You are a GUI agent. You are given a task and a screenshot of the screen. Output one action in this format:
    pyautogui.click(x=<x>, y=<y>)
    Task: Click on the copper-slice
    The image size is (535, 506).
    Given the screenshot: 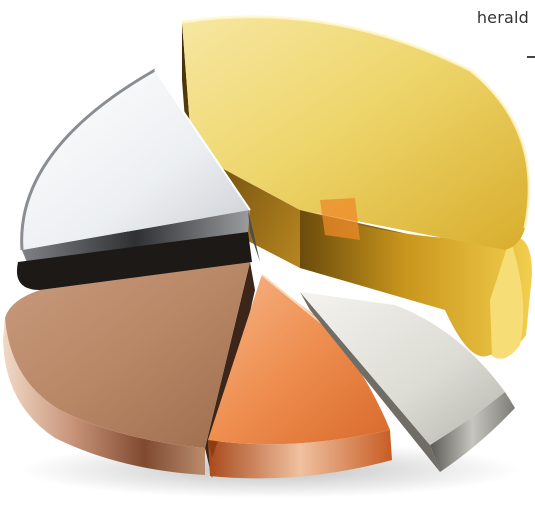 What is the action you would take?
    pyautogui.click(x=300, y=376)
    